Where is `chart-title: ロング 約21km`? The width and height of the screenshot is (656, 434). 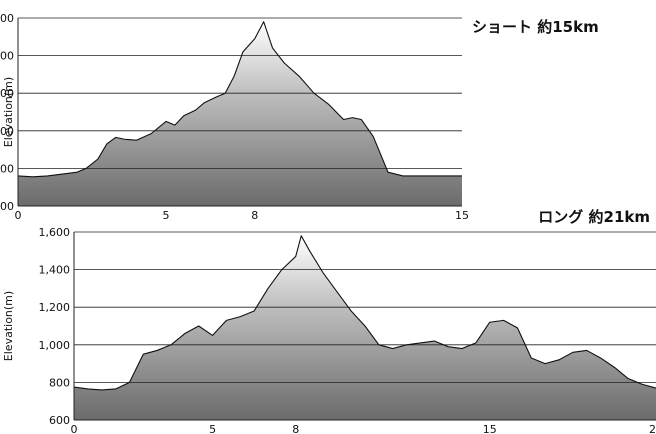
chart-title: ロング 約21km is located at coordinates (594, 217).